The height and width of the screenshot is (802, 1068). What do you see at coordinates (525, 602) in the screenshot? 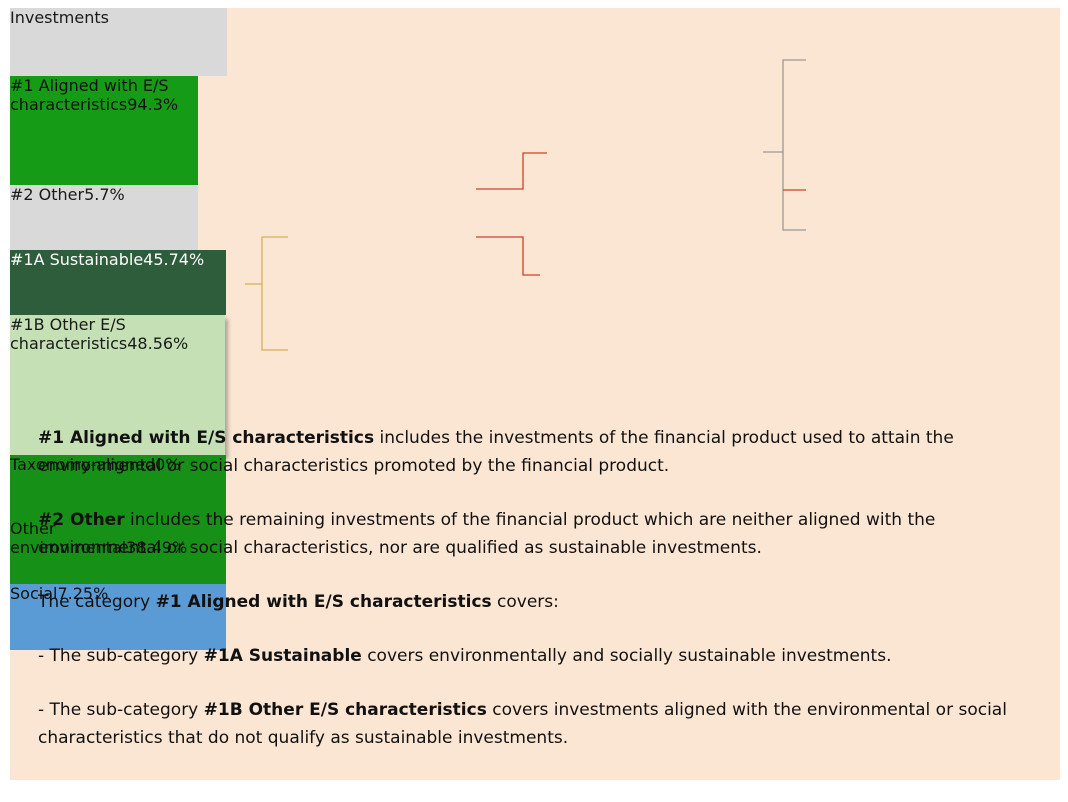
I see `text: covers:` at bounding box center [525, 602].